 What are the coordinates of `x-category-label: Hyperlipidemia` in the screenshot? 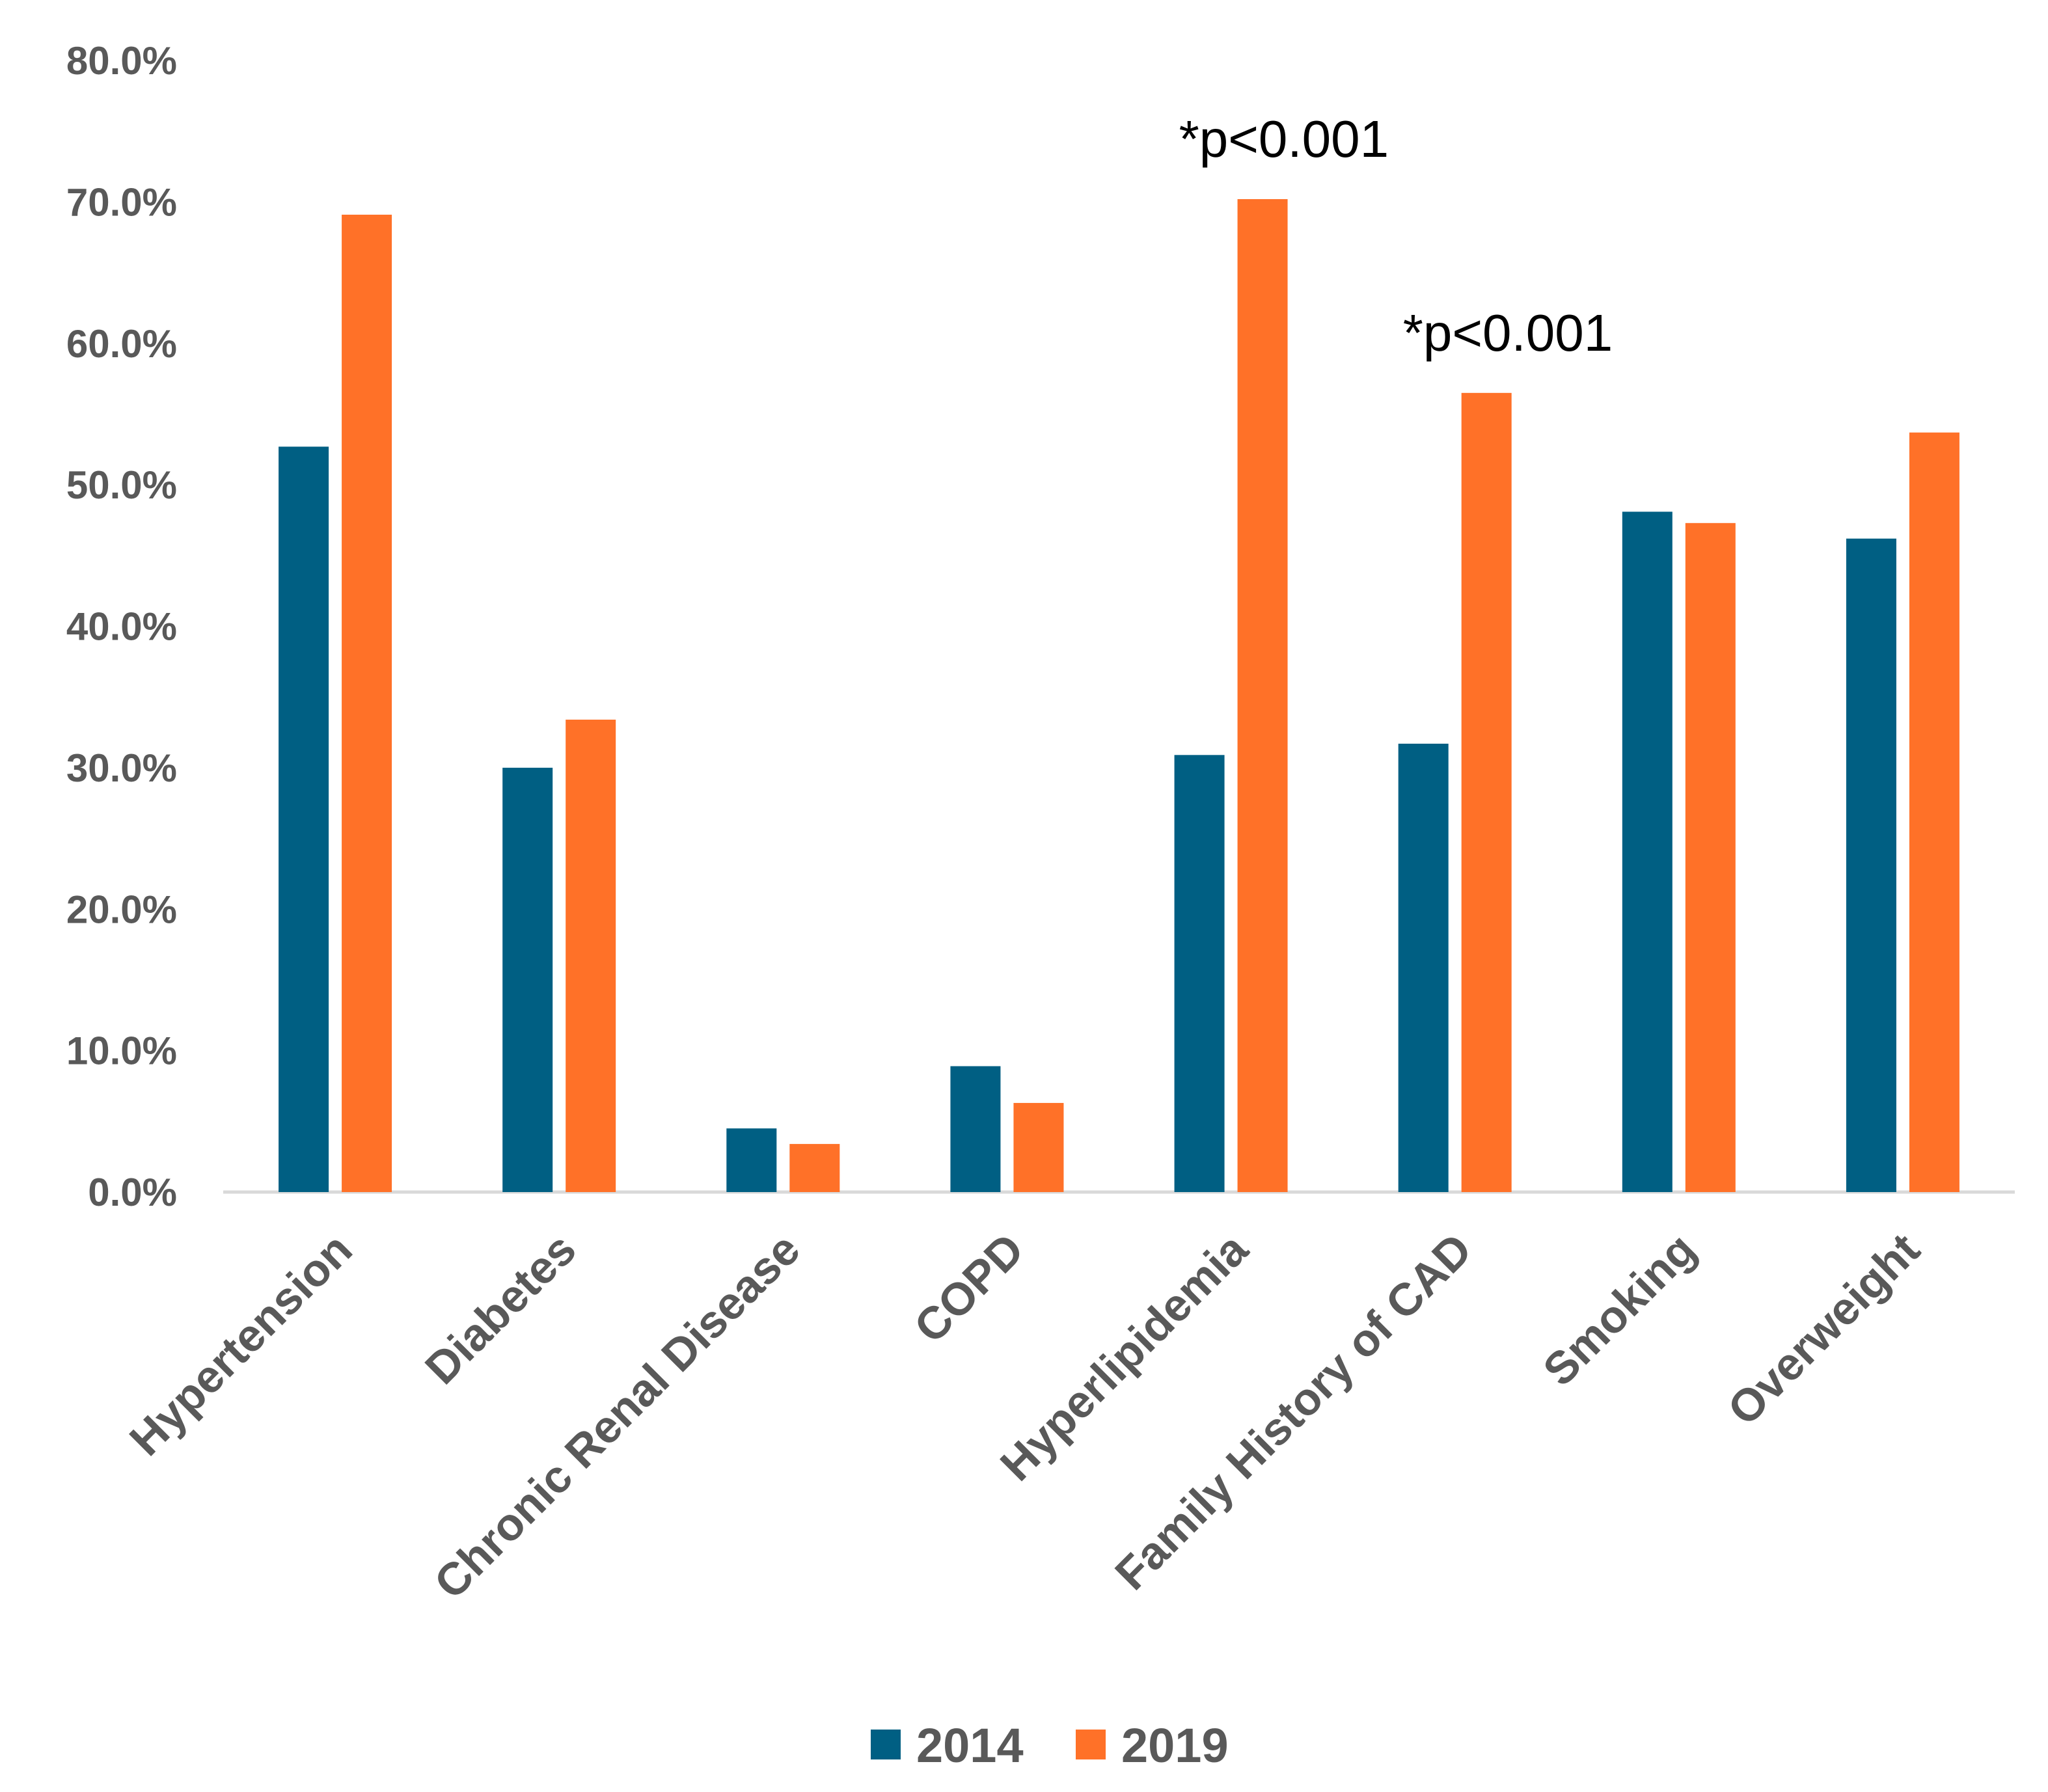 It's located at (1124, 1357).